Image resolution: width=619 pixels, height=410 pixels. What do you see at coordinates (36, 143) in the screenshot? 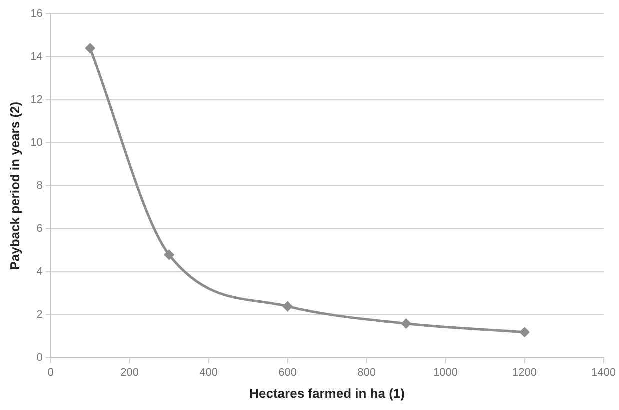
I see `y-tick-label: 10` at bounding box center [36, 143].